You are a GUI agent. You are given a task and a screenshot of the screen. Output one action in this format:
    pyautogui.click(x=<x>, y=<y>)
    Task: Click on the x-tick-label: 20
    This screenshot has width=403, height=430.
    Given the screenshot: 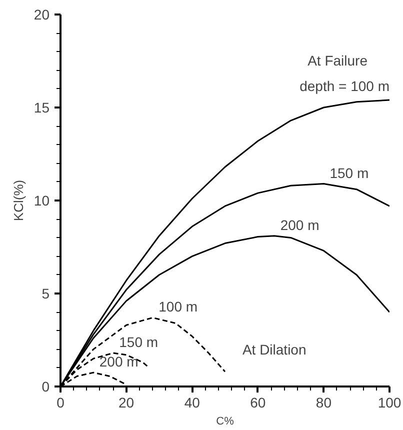 What is the action you would take?
    pyautogui.click(x=126, y=402)
    